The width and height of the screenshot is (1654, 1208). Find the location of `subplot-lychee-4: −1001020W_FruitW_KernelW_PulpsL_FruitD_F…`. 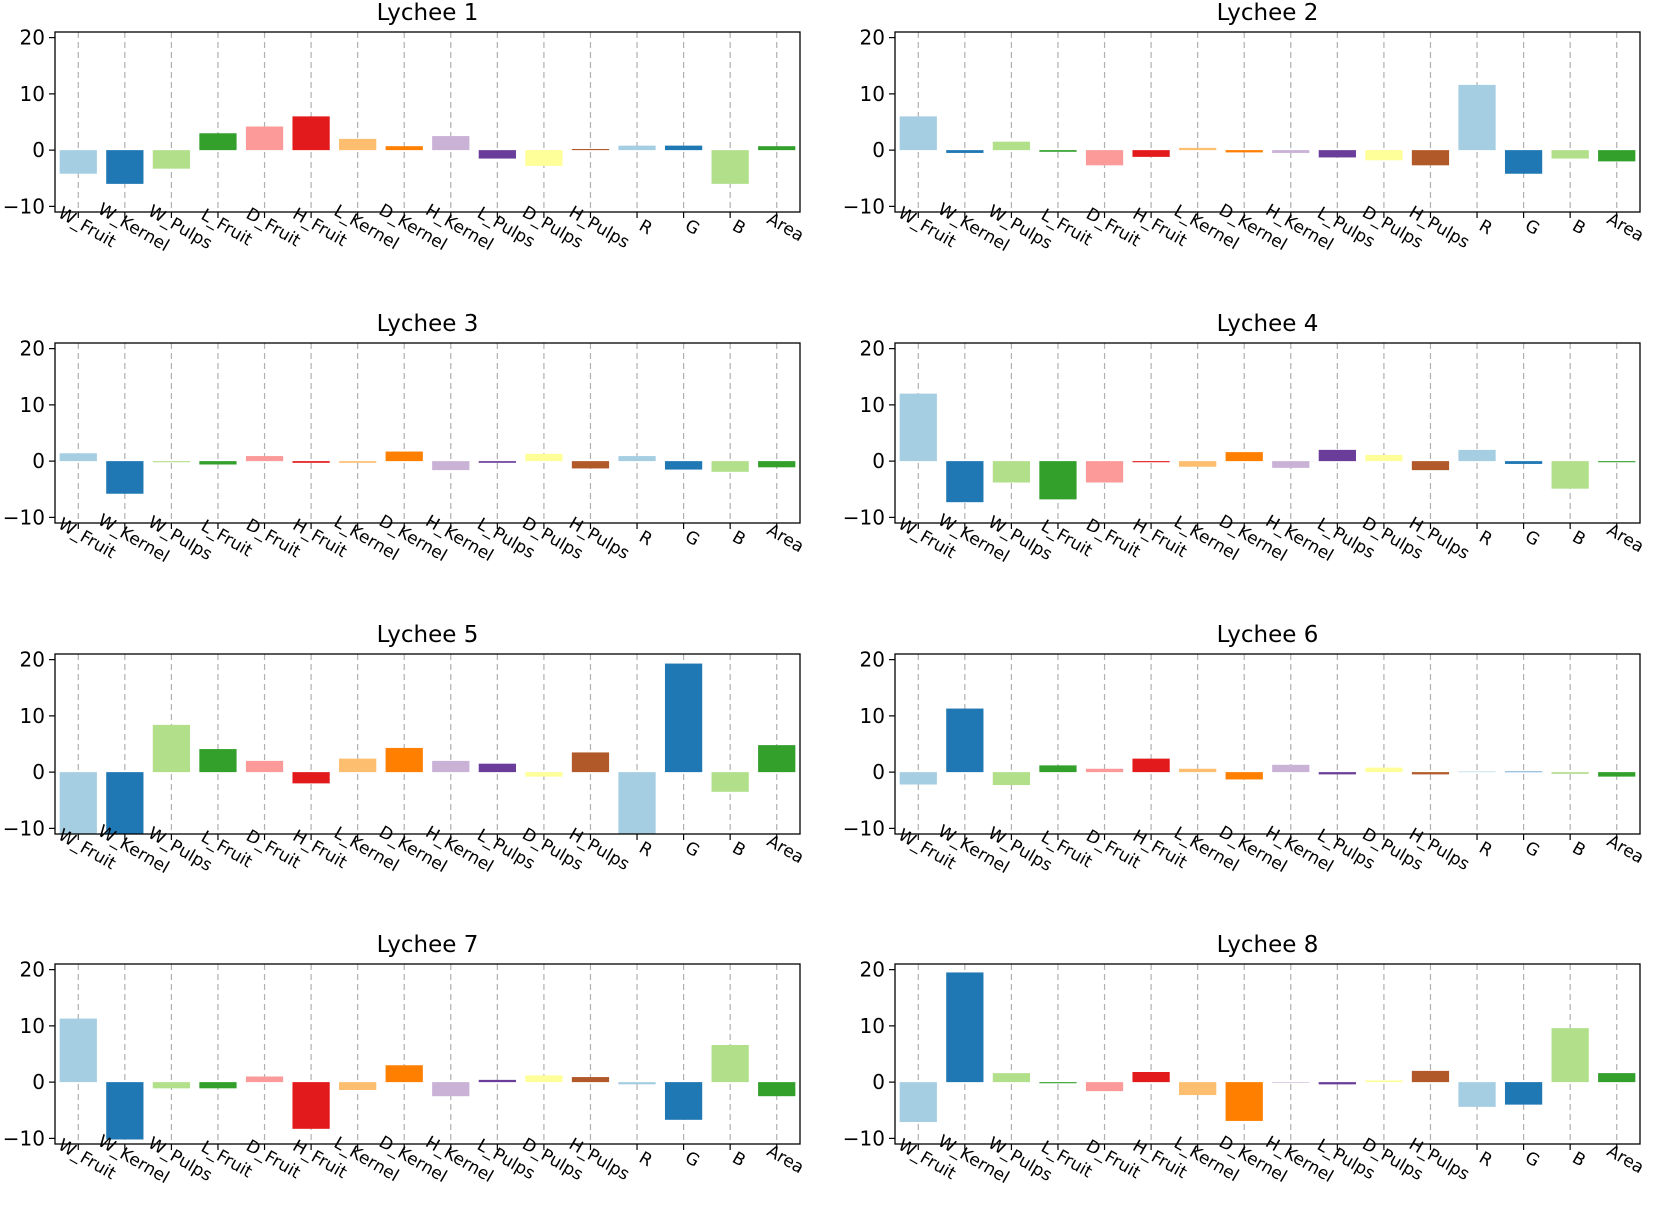

subplot-lychee-4: −1001020W_FruitW_KernelW_PulpsL_FruitD_F… is located at coordinates (1245, 439).